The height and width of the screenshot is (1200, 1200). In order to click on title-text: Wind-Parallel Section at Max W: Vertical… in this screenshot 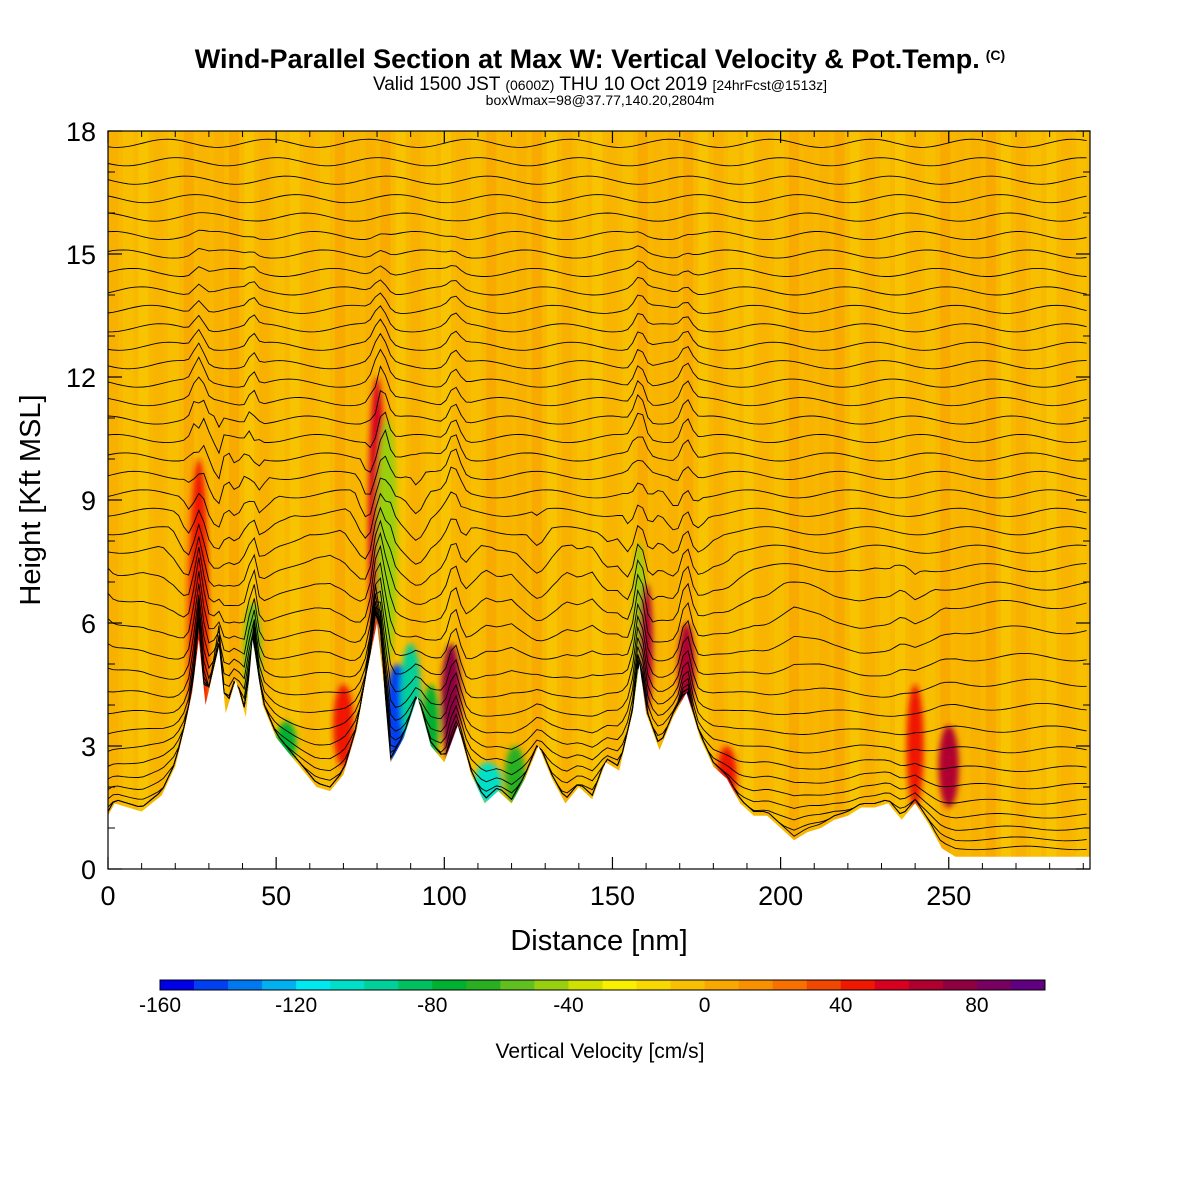, I will do `click(587, 59)`.